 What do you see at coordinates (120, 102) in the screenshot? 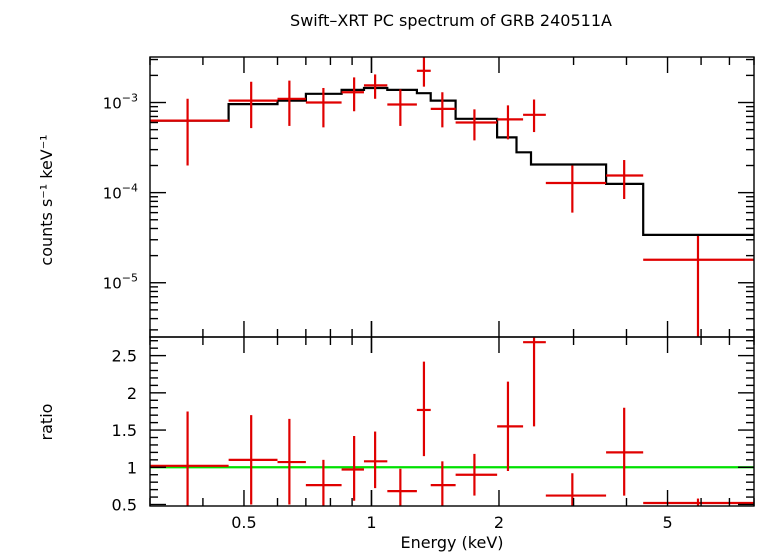
I see `y-tick-label: 10⁻³` at bounding box center [120, 102].